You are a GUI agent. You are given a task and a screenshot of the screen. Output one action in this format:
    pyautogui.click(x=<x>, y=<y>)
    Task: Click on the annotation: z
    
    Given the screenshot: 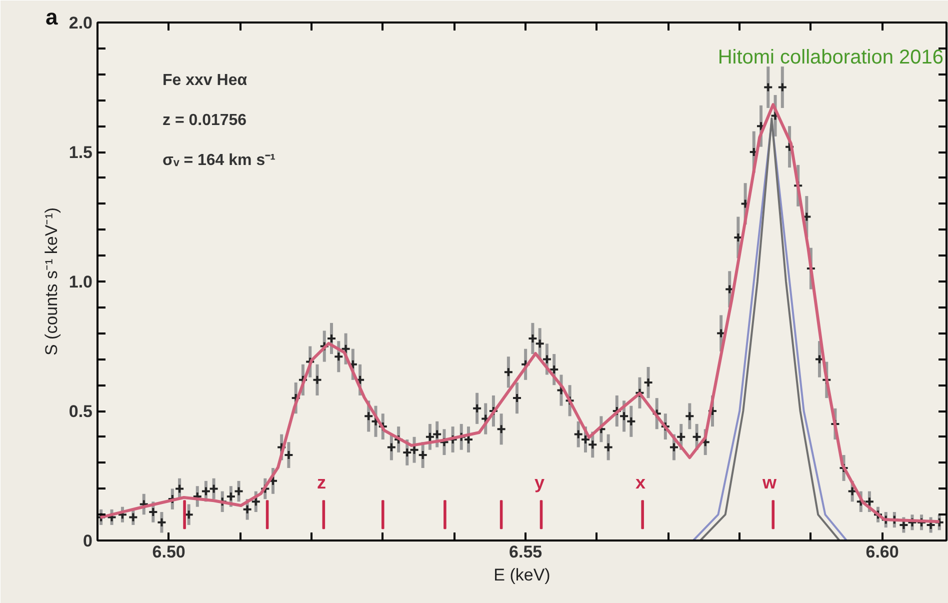 What is the action you would take?
    pyautogui.click(x=321, y=482)
    